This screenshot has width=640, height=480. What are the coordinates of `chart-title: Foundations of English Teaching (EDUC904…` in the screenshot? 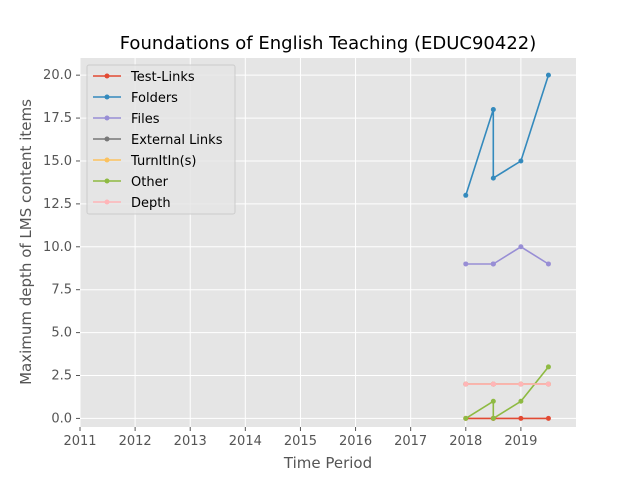 It's located at (328, 43).